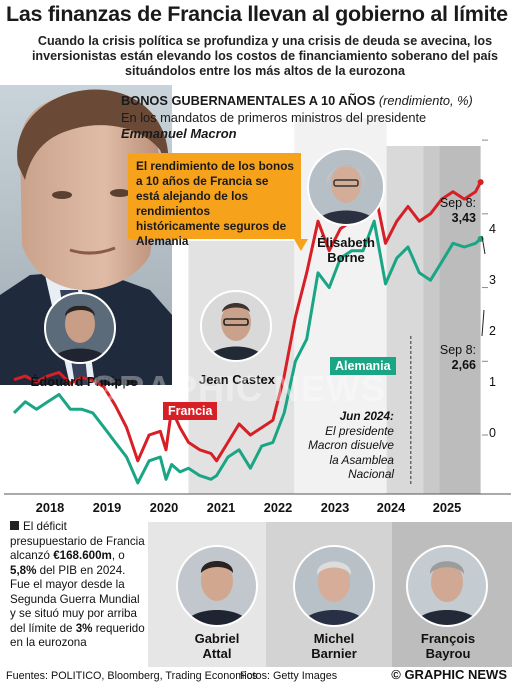  What do you see at coordinates (335, 507) in the screenshot?
I see `x-tick-2023: 2023` at bounding box center [335, 507].